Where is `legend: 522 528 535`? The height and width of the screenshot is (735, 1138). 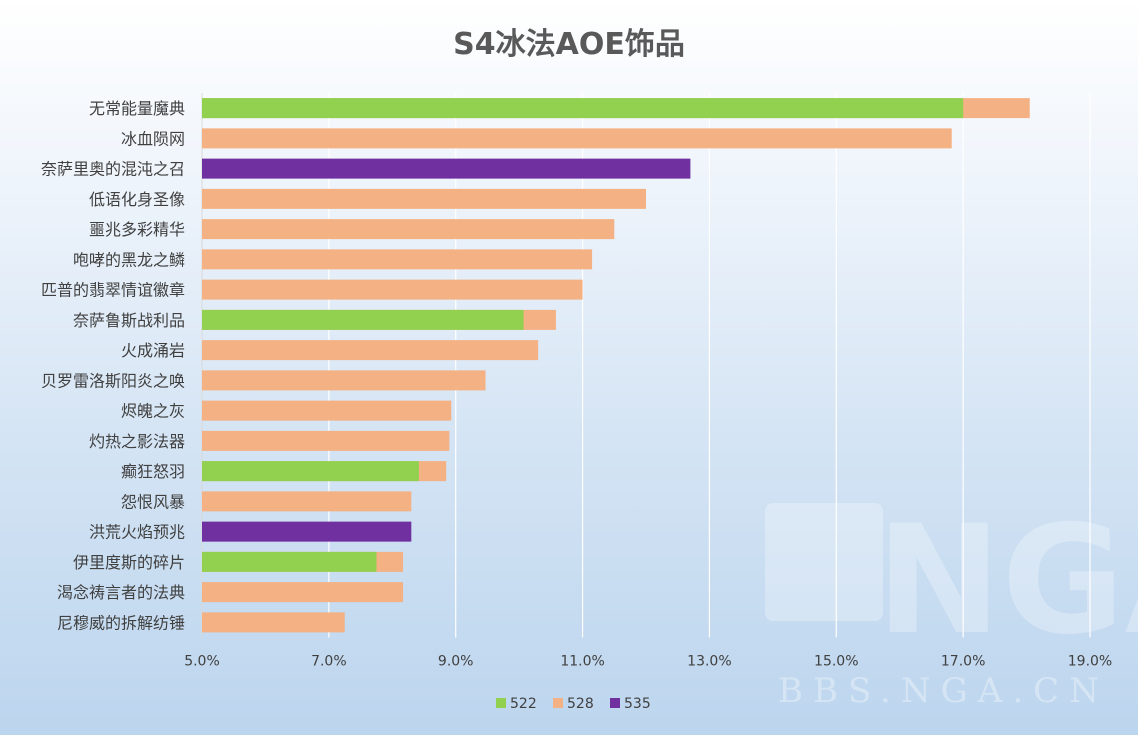 legend: 522 528 535 is located at coordinates (573, 704).